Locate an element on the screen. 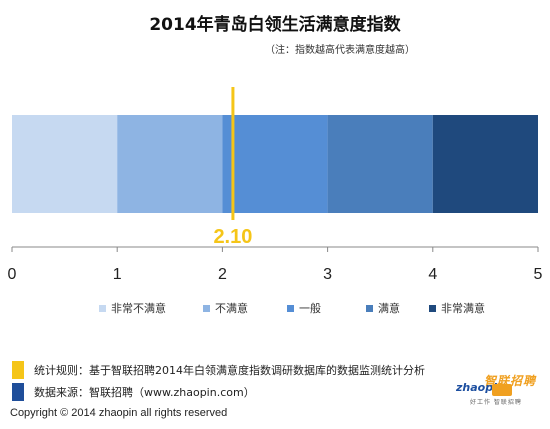 This screenshot has height=429, width=550. note-data-source: 数据来源：智联招聘（www.zhaopin.com） is located at coordinates (133, 392).